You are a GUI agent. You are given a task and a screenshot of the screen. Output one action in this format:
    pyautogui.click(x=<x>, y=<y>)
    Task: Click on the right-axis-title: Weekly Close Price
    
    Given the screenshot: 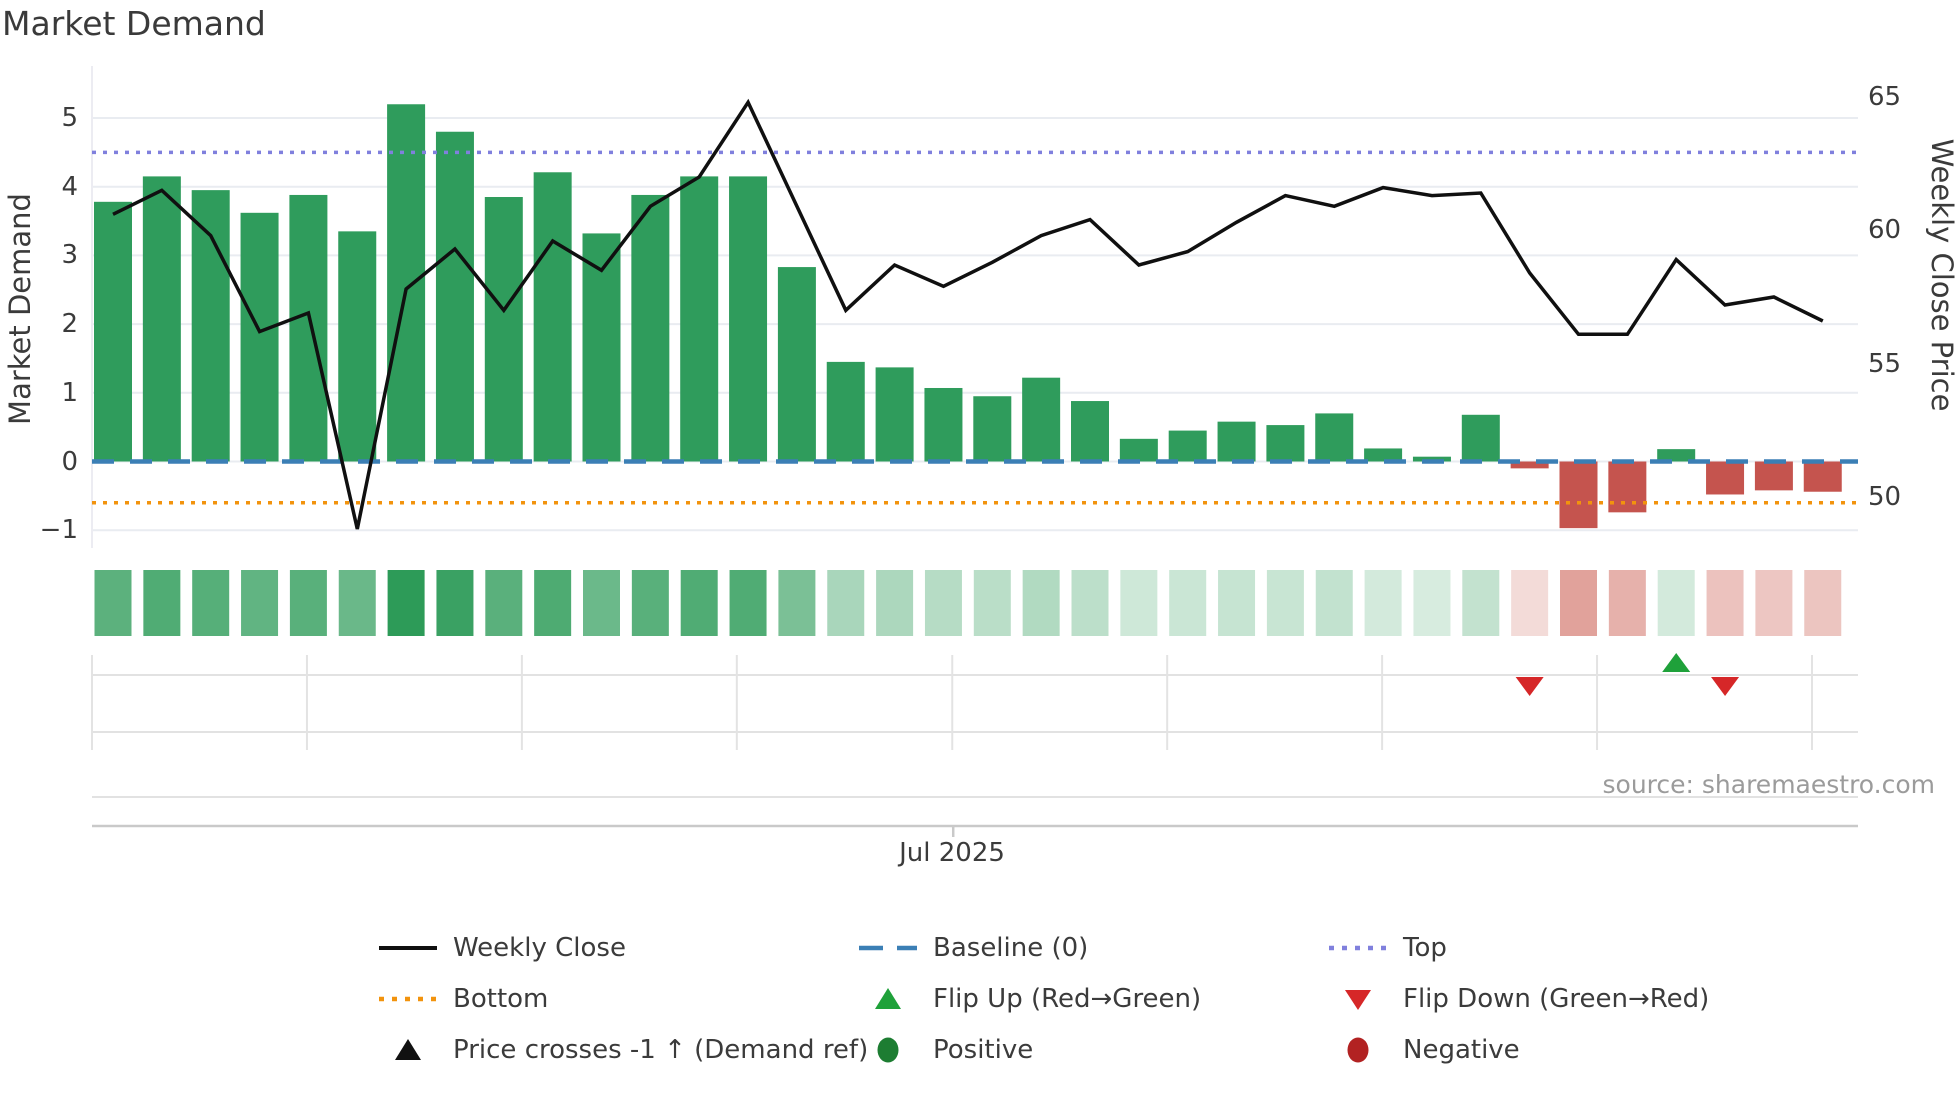 What is the action you would take?
    pyautogui.click(x=1942, y=275)
    